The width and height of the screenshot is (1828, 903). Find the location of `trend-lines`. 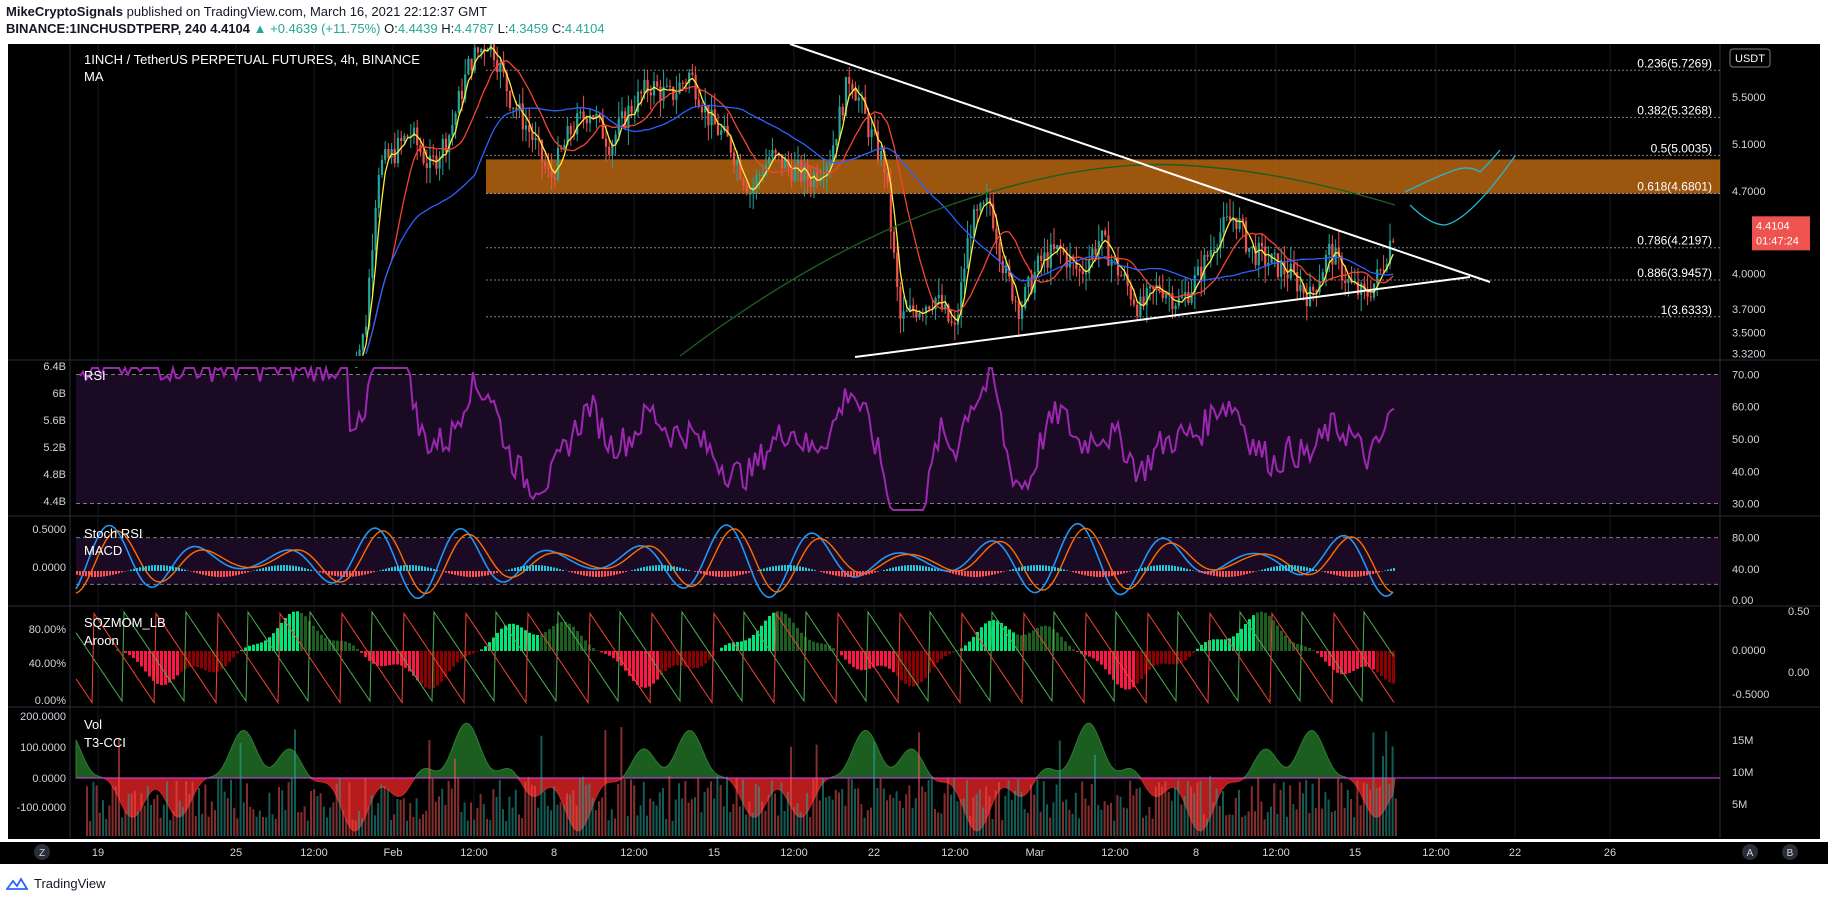

trend-lines is located at coordinates (1152, 200).